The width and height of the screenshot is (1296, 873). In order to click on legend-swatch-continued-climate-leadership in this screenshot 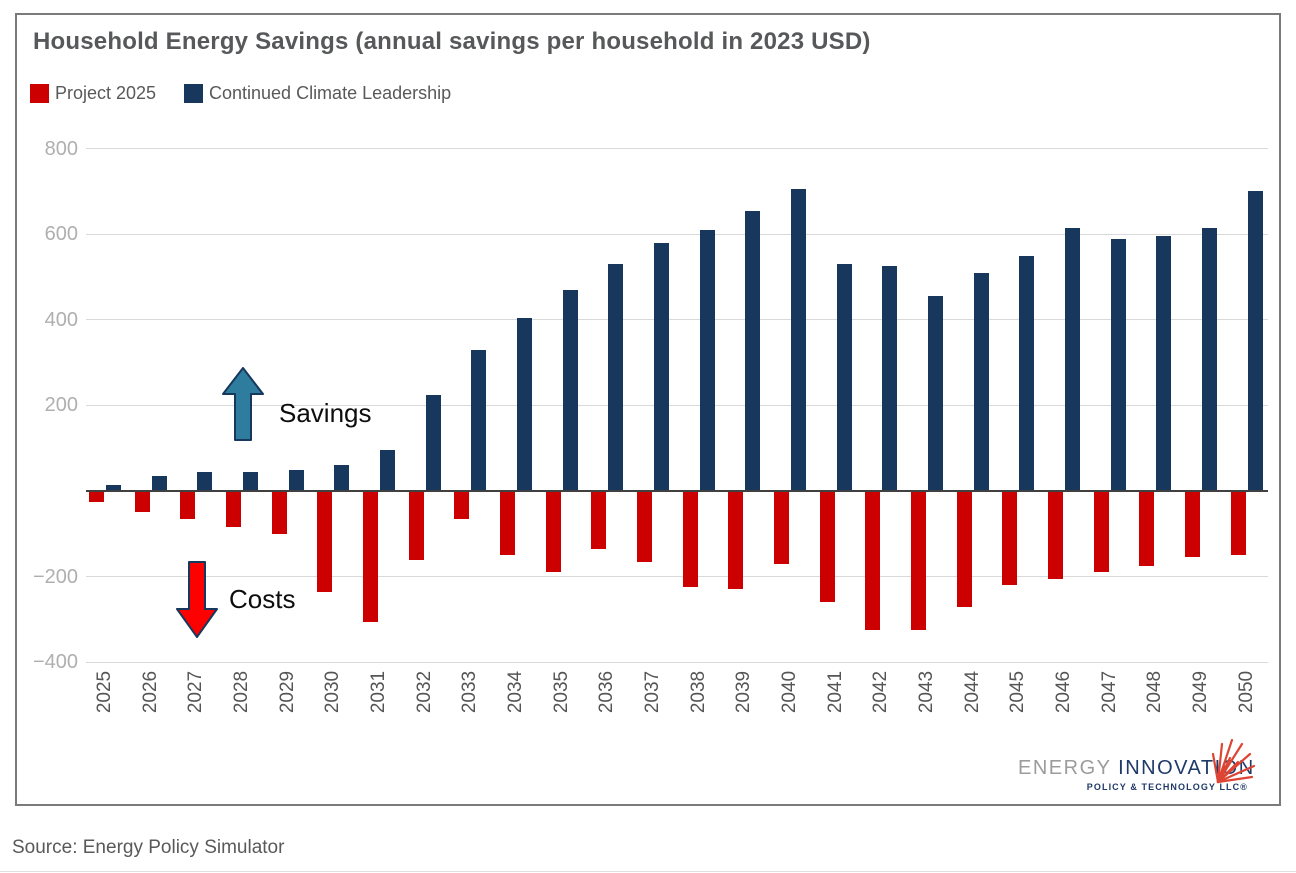, I will do `click(193, 93)`.